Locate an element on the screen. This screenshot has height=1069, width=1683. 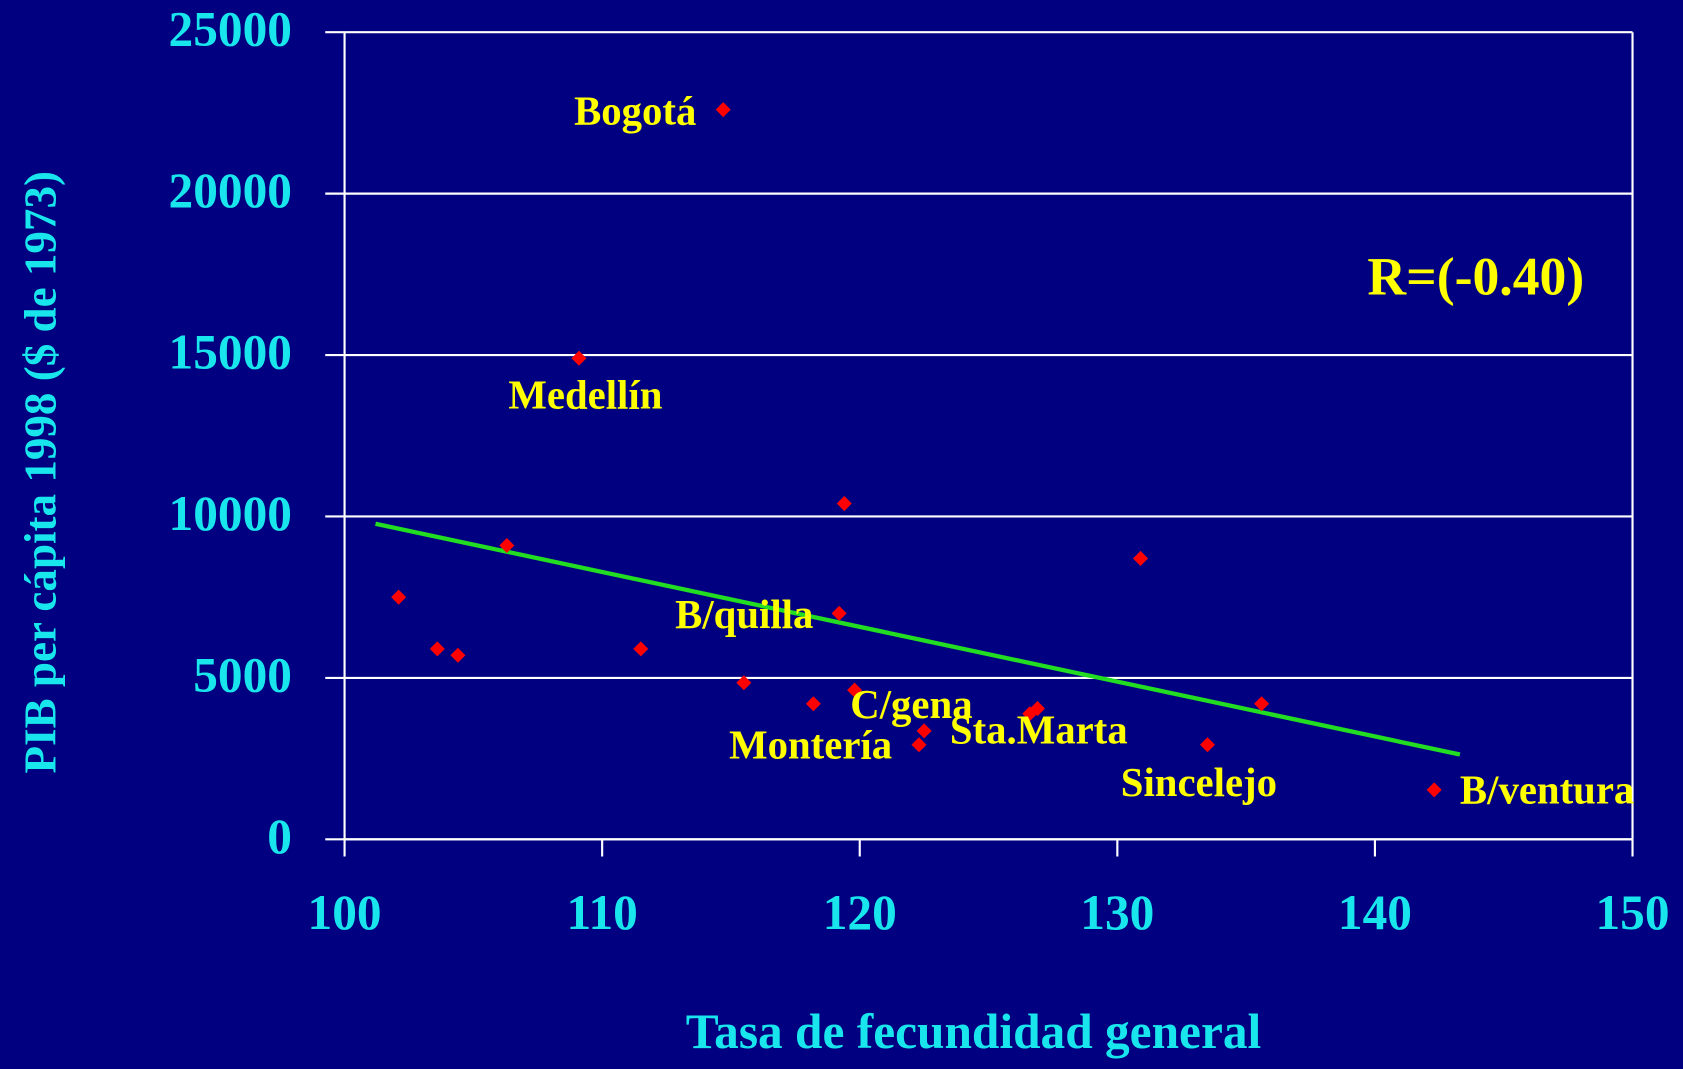
y-tick-label: 0 is located at coordinates (279, 836).